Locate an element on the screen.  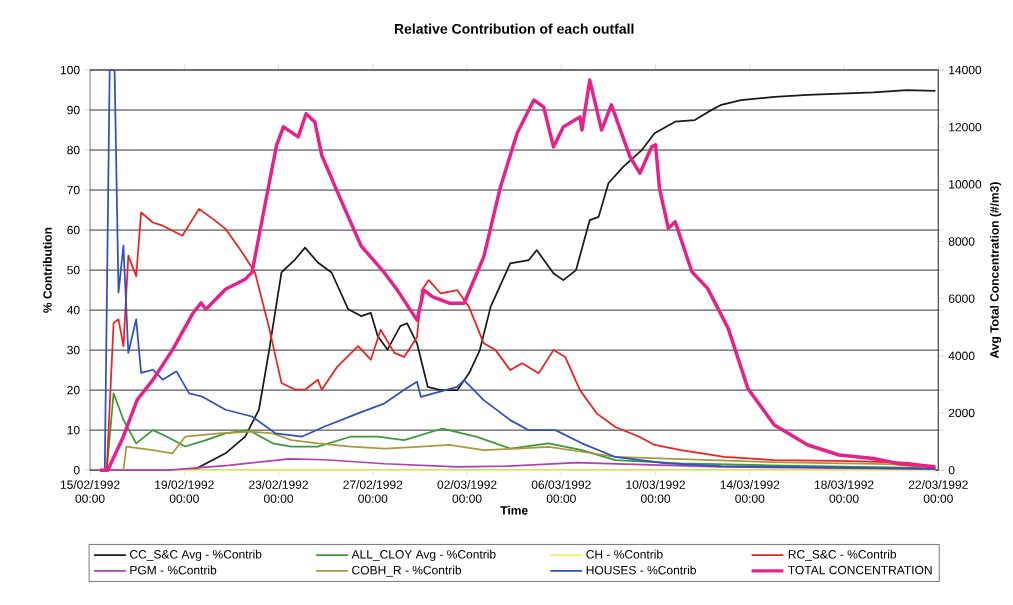
y2-tick-label: 6000 is located at coordinates (961, 298).